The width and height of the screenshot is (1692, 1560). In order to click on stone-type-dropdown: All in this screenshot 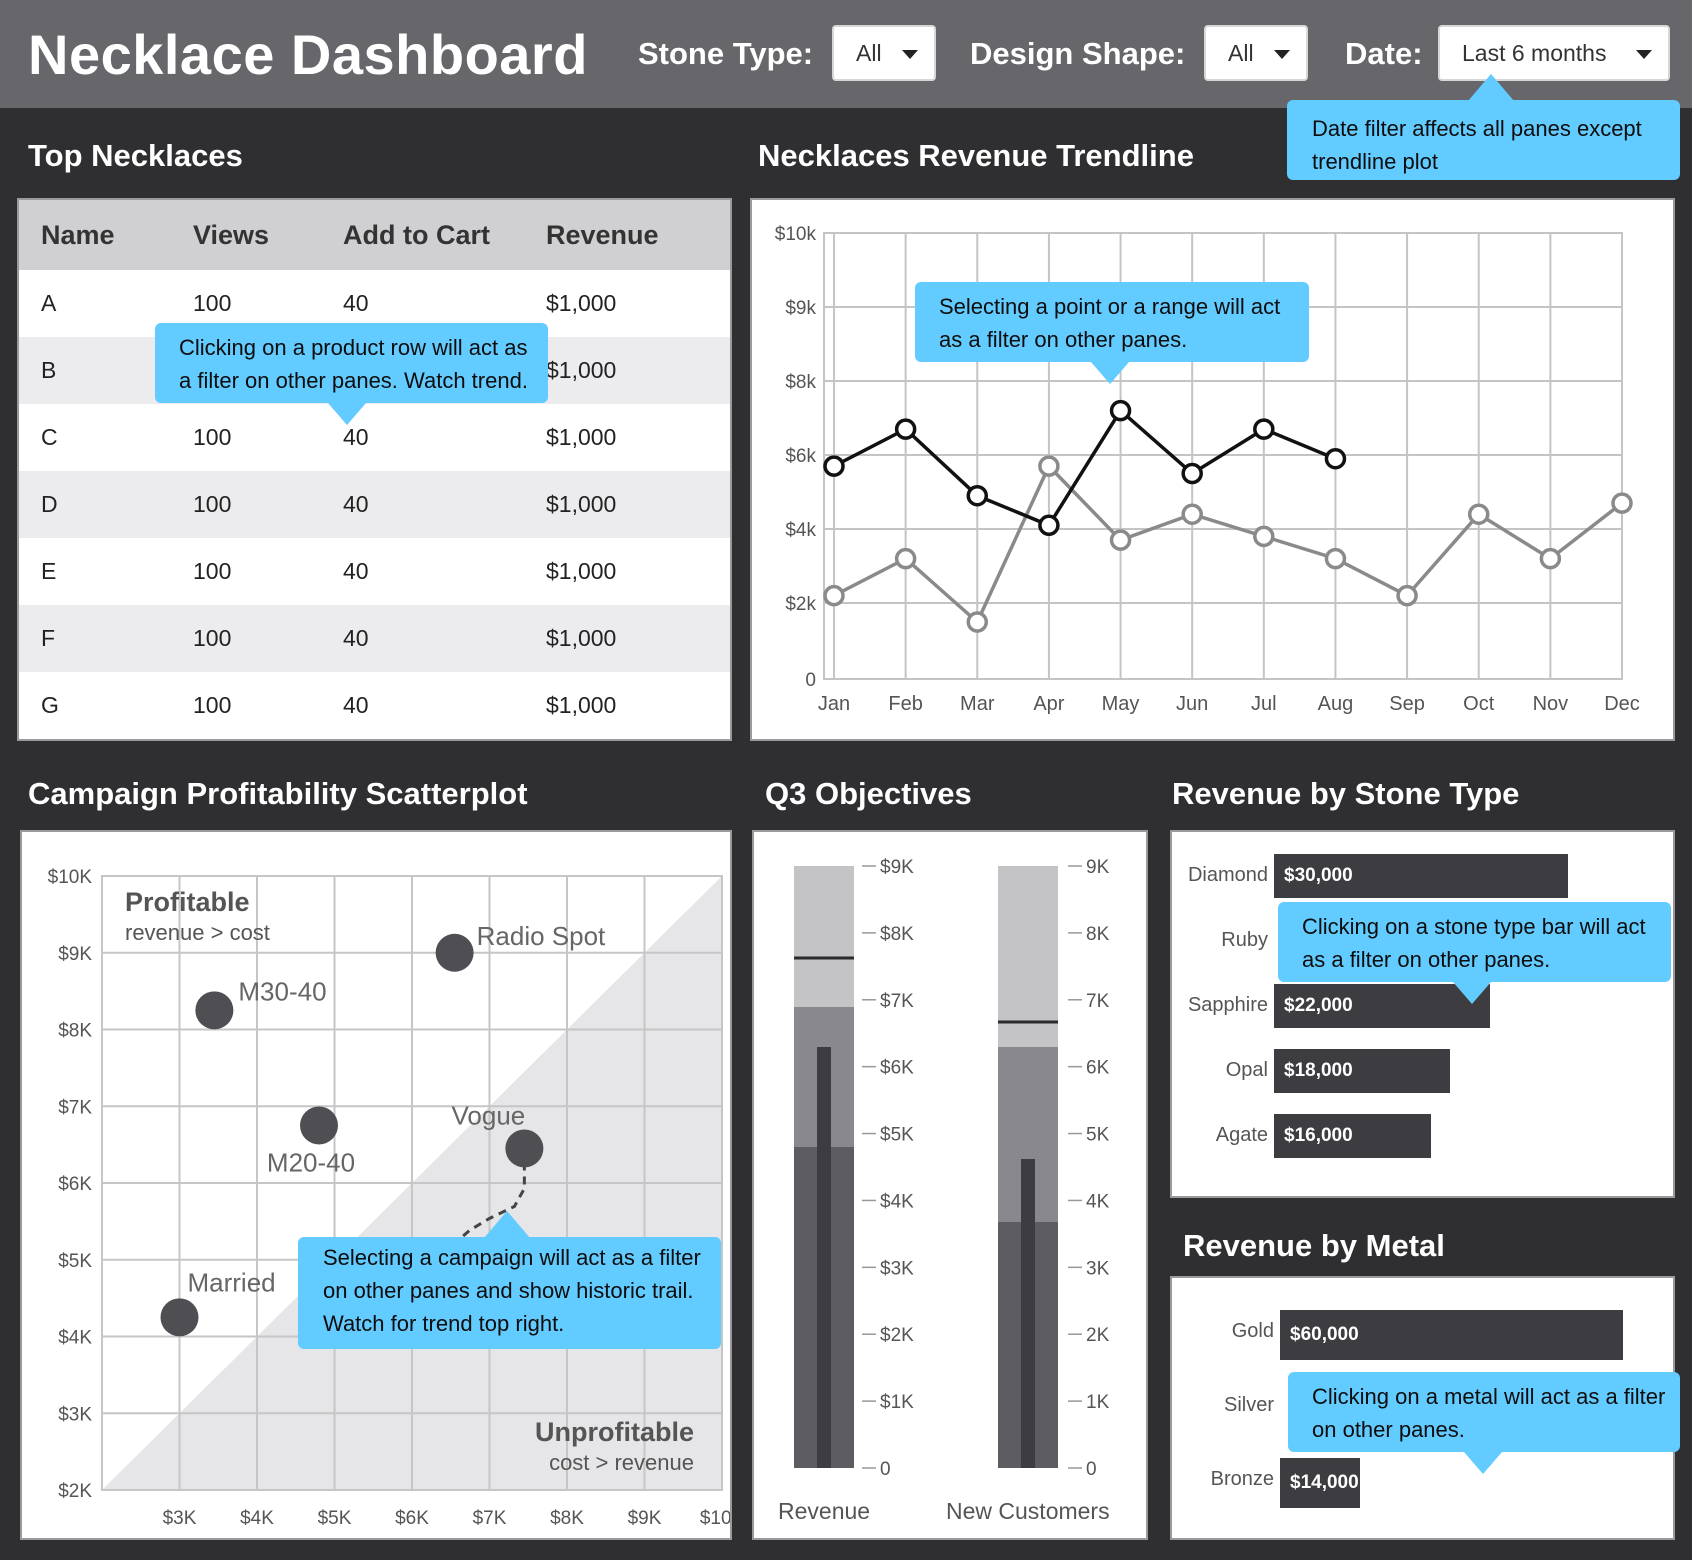, I will do `click(884, 53)`.